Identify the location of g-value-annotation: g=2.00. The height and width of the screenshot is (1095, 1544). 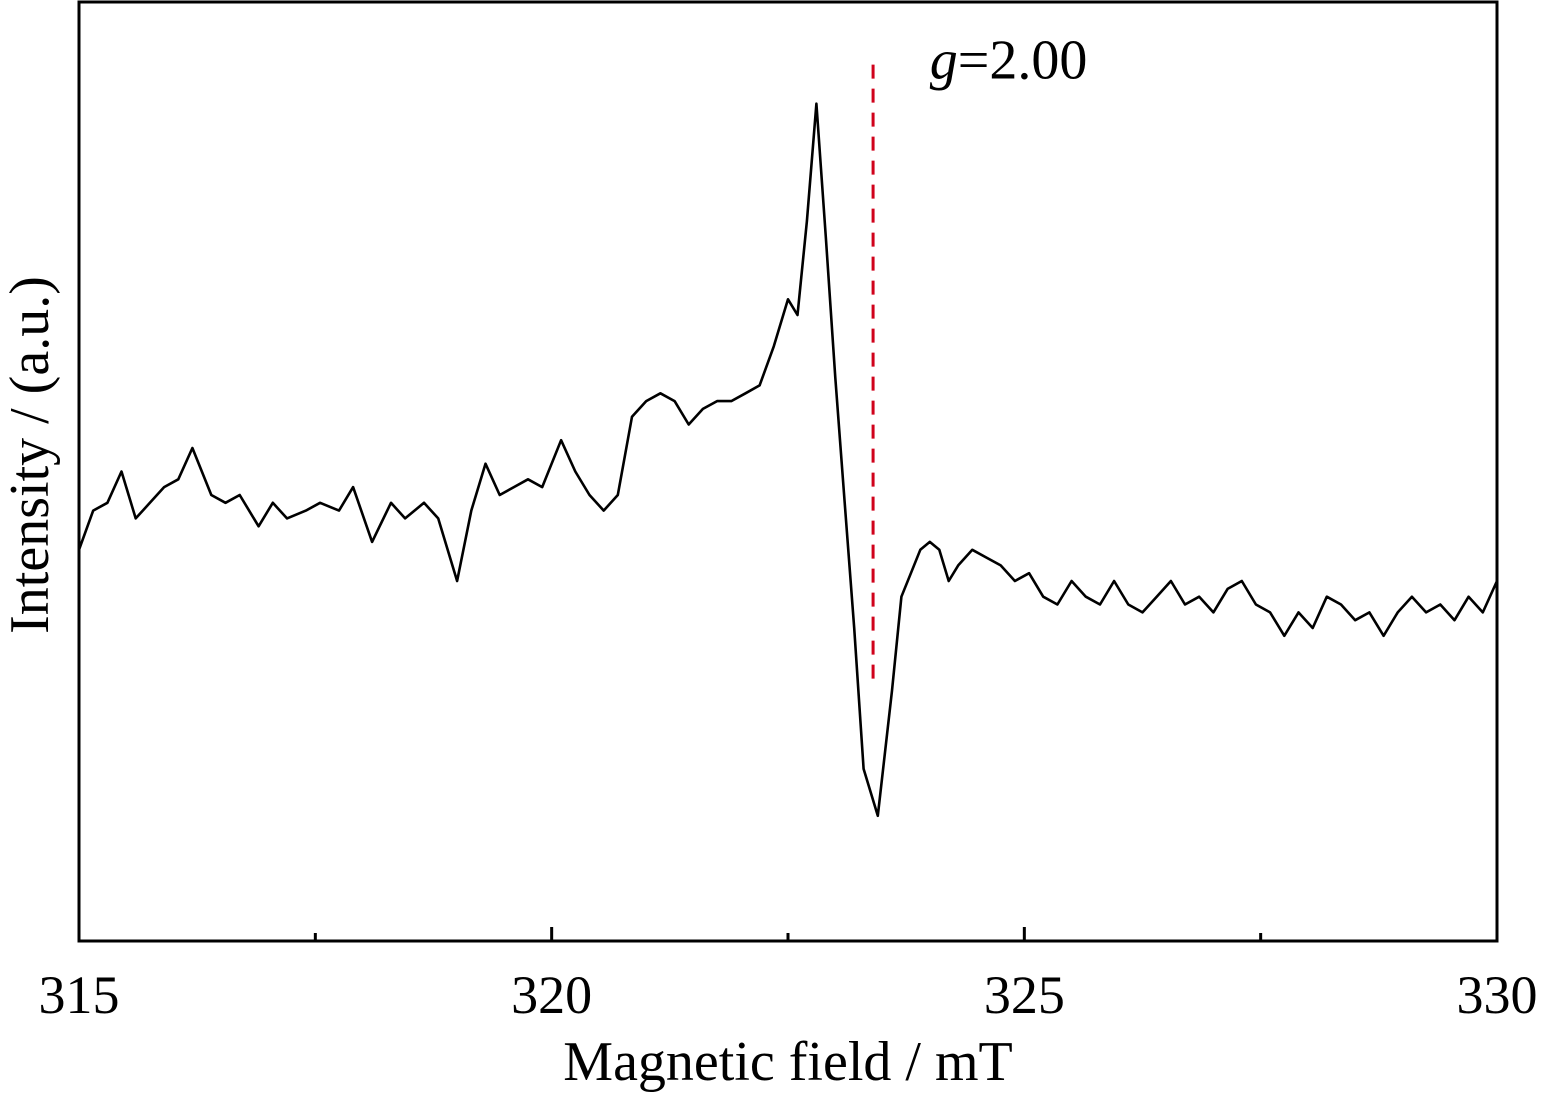
(1009, 61).